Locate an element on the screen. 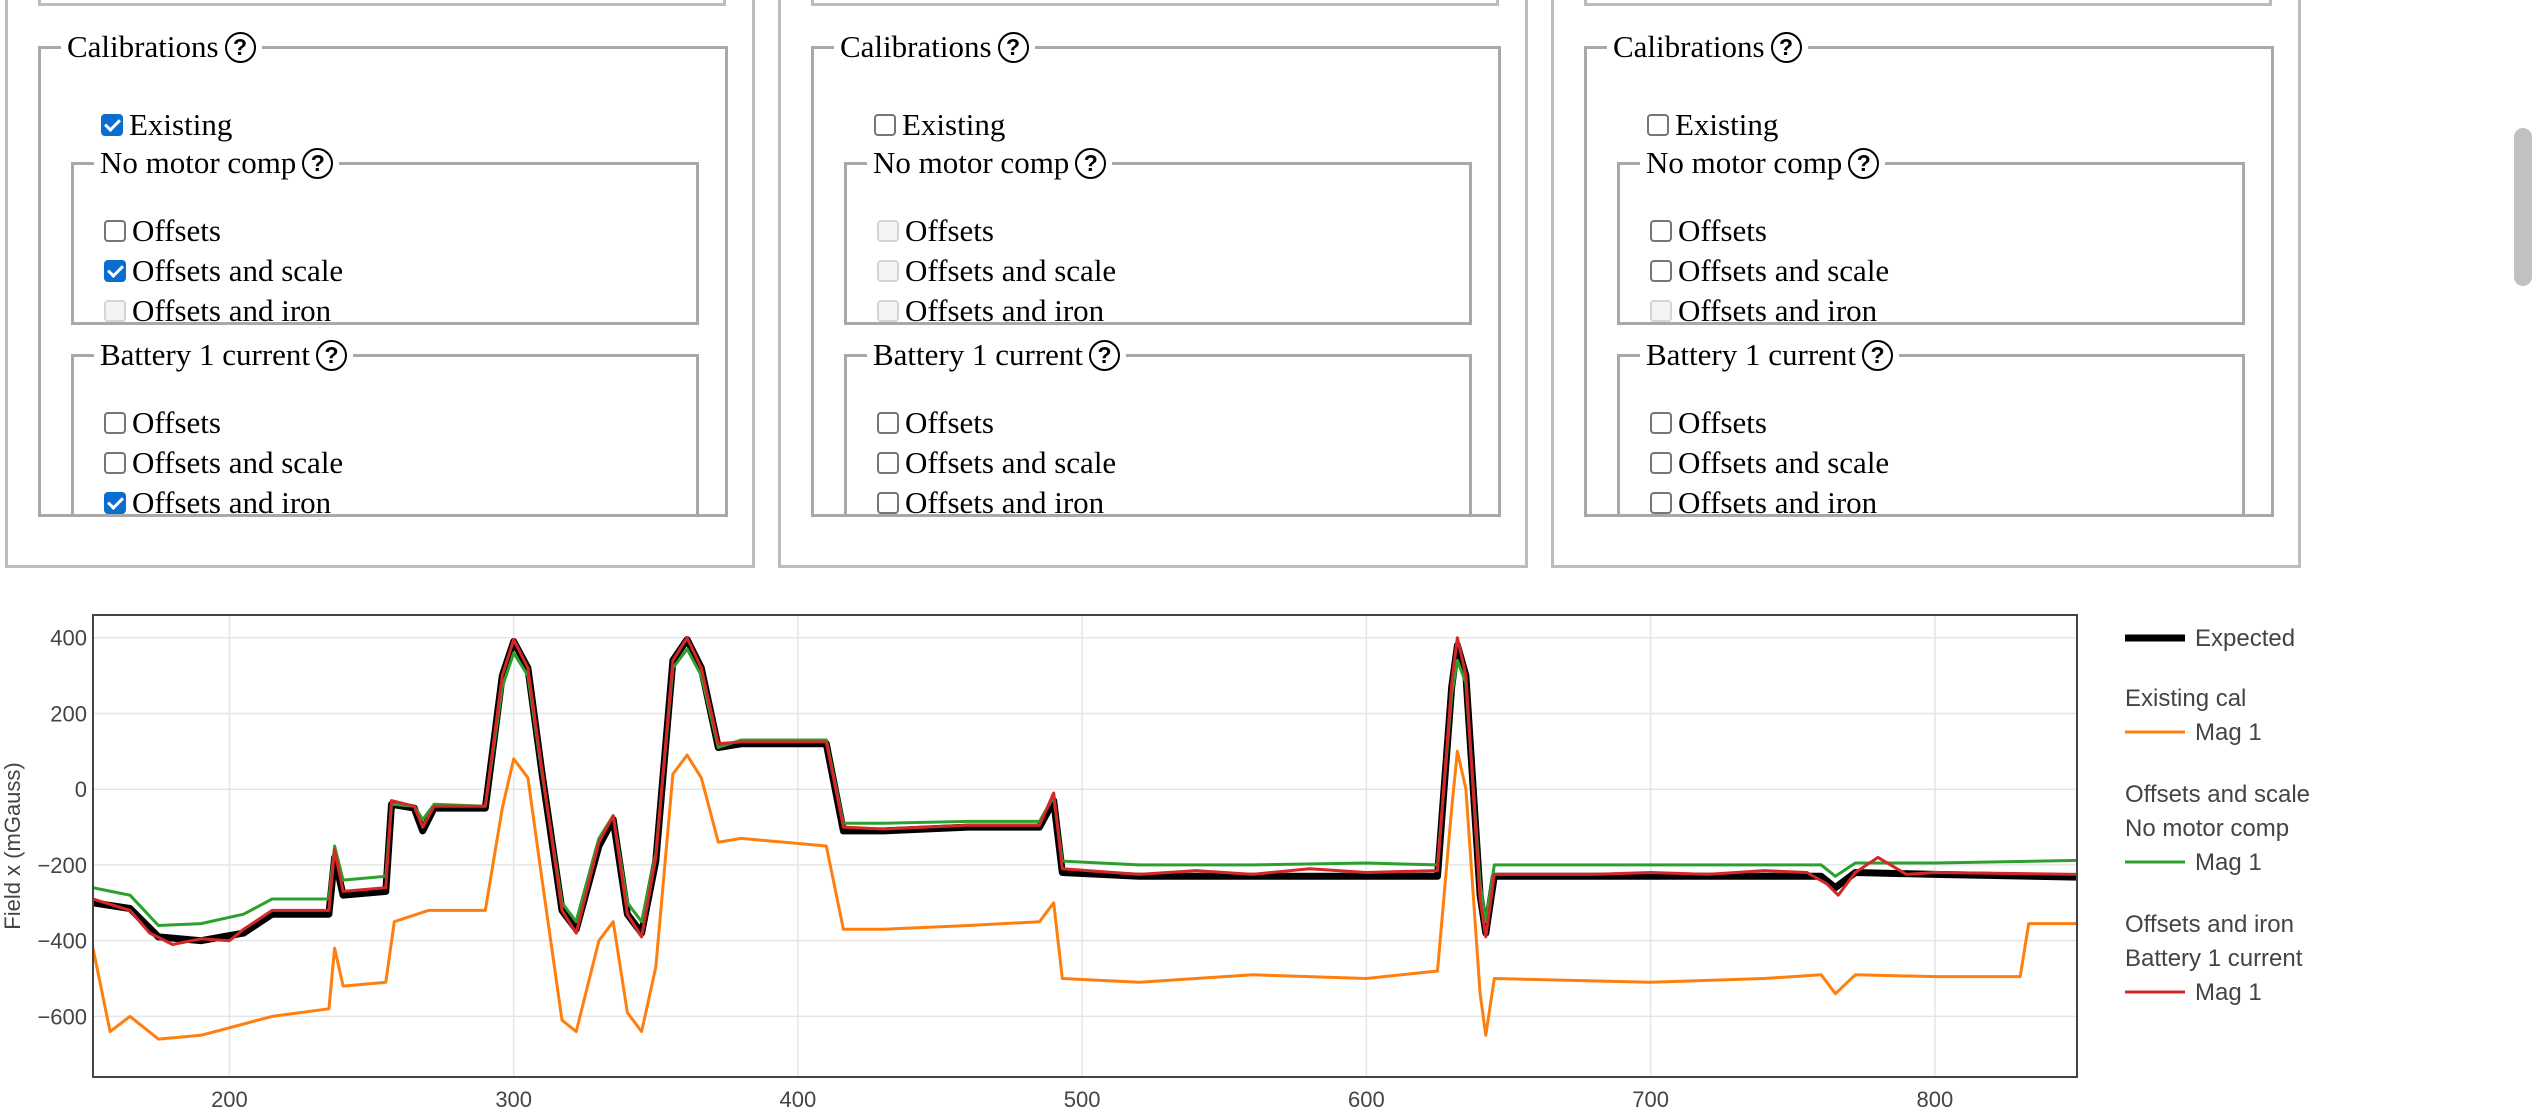  legend-group-title: Offsets and scale is located at coordinates (2217, 794).